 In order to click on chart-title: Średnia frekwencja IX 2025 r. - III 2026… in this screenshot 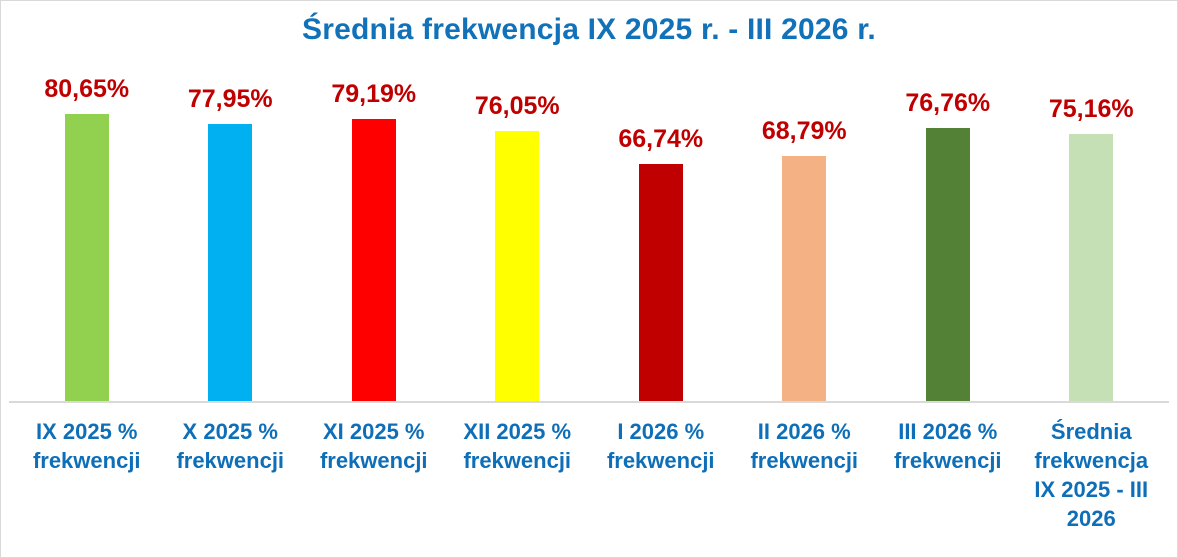, I will do `click(589, 29)`.